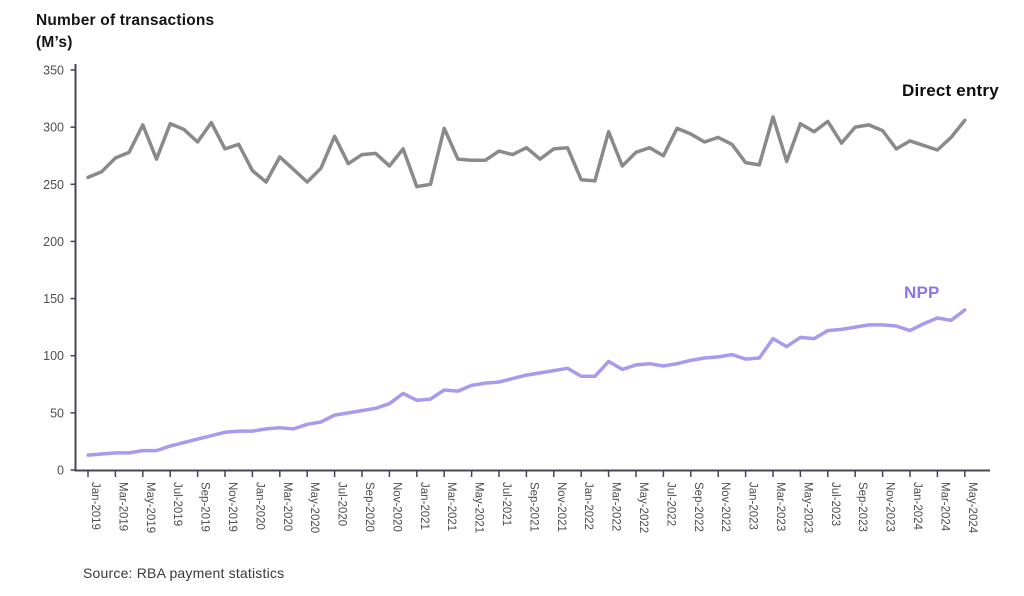 The width and height of the screenshot is (1024, 596). What do you see at coordinates (125, 32) in the screenshot?
I see `chart-title: Number of transactions (M’s)` at bounding box center [125, 32].